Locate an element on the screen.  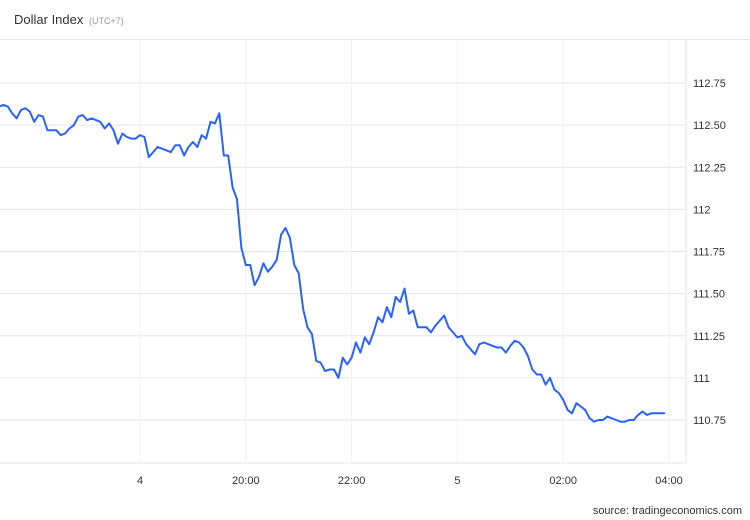
x-axis: 4 20:00 22:00 5 02:00 04:00 is located at coordinates (410, 481).